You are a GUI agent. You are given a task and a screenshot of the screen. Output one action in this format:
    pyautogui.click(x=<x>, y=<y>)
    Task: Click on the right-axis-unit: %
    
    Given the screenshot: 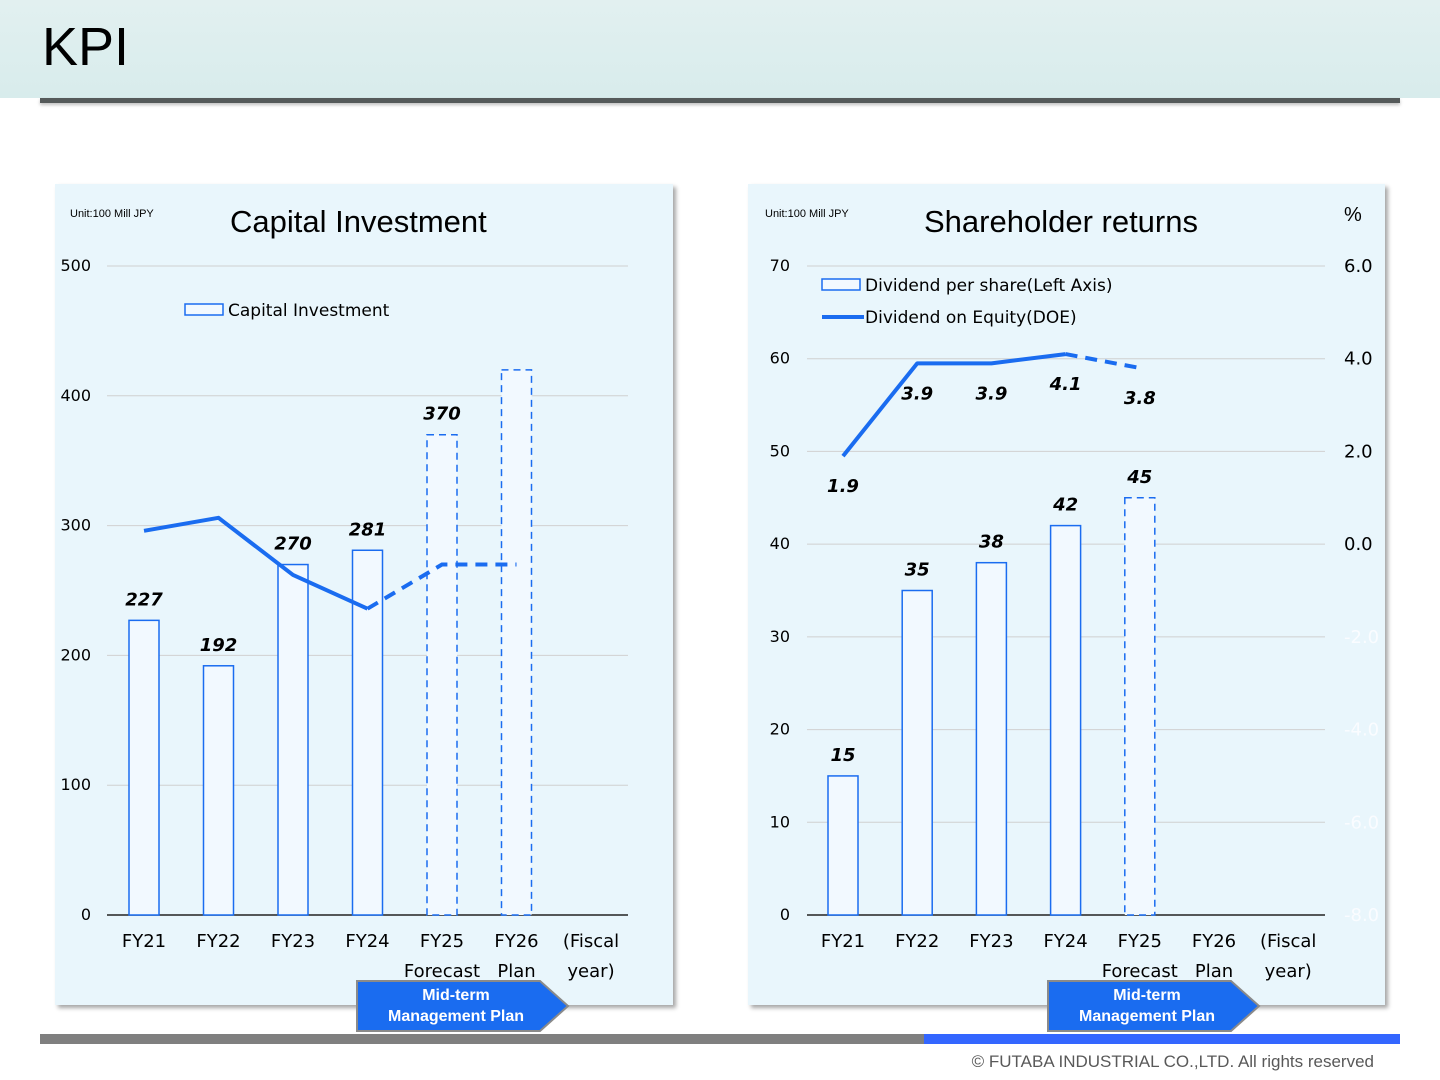 What is the action you would take?
    pyautogui.click(x=1353, y=215)
    